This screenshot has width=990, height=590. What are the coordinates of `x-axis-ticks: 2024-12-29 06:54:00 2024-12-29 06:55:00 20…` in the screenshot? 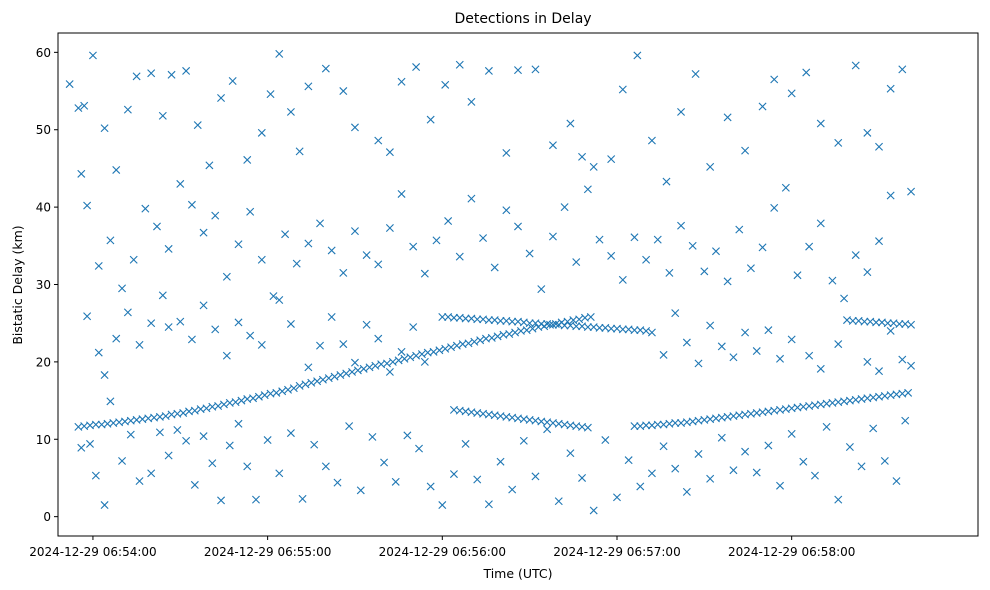 It's located at (442, 547).